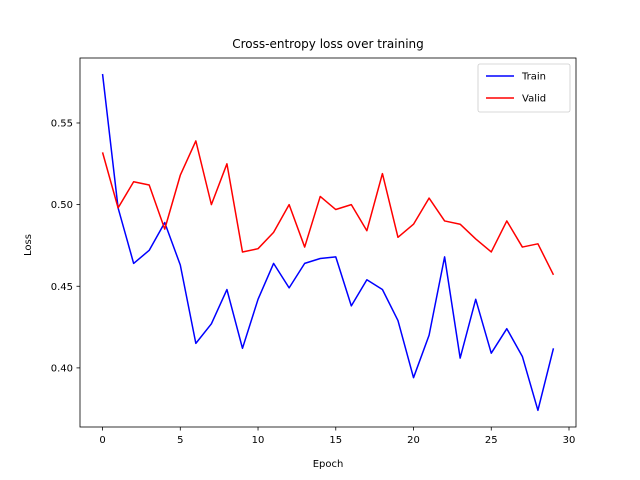 The width and height of the screenshot is (640, 480). I want to click on x-tick-label: 0, so click(102, 440).